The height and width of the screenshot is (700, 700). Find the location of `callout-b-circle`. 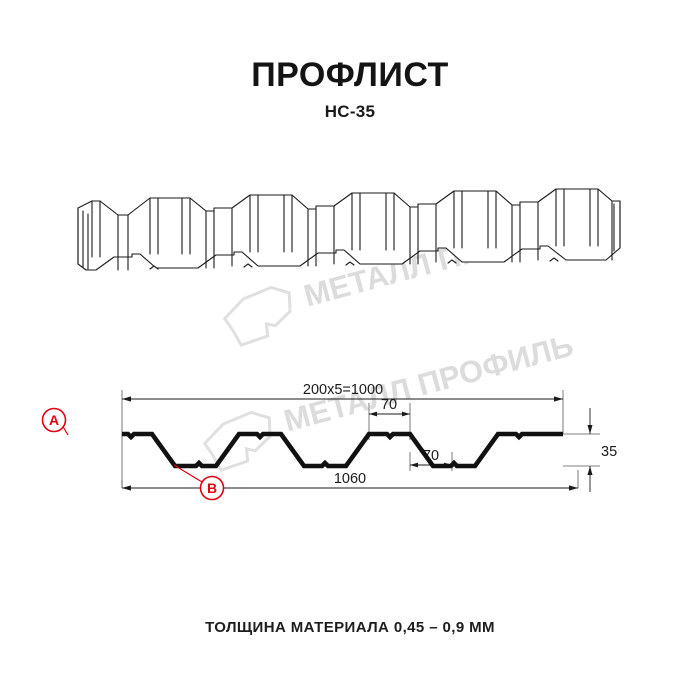

callout-b-circle is located at coordinates (212, 488).